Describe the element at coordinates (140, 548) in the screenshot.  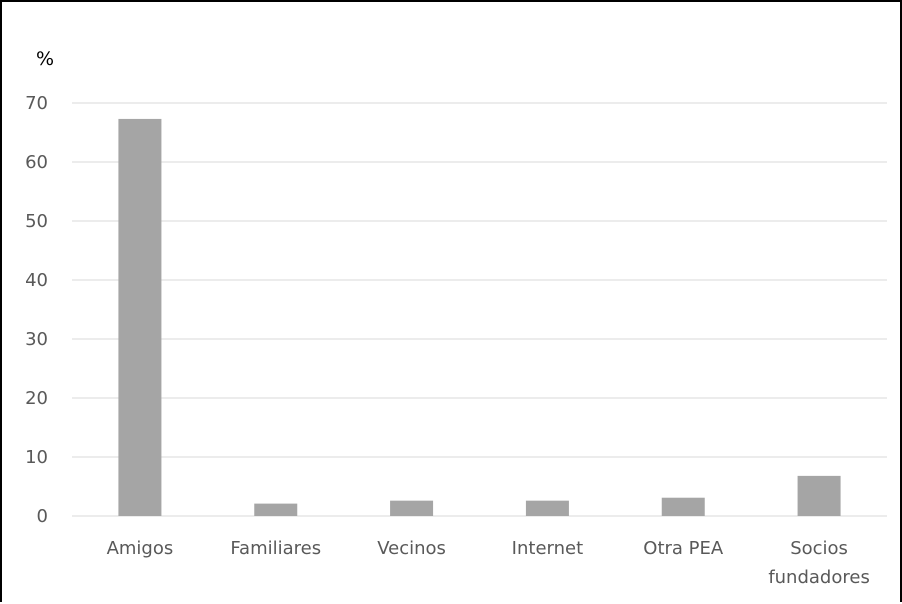
I see `x-tick-label: Amigos` at that location.